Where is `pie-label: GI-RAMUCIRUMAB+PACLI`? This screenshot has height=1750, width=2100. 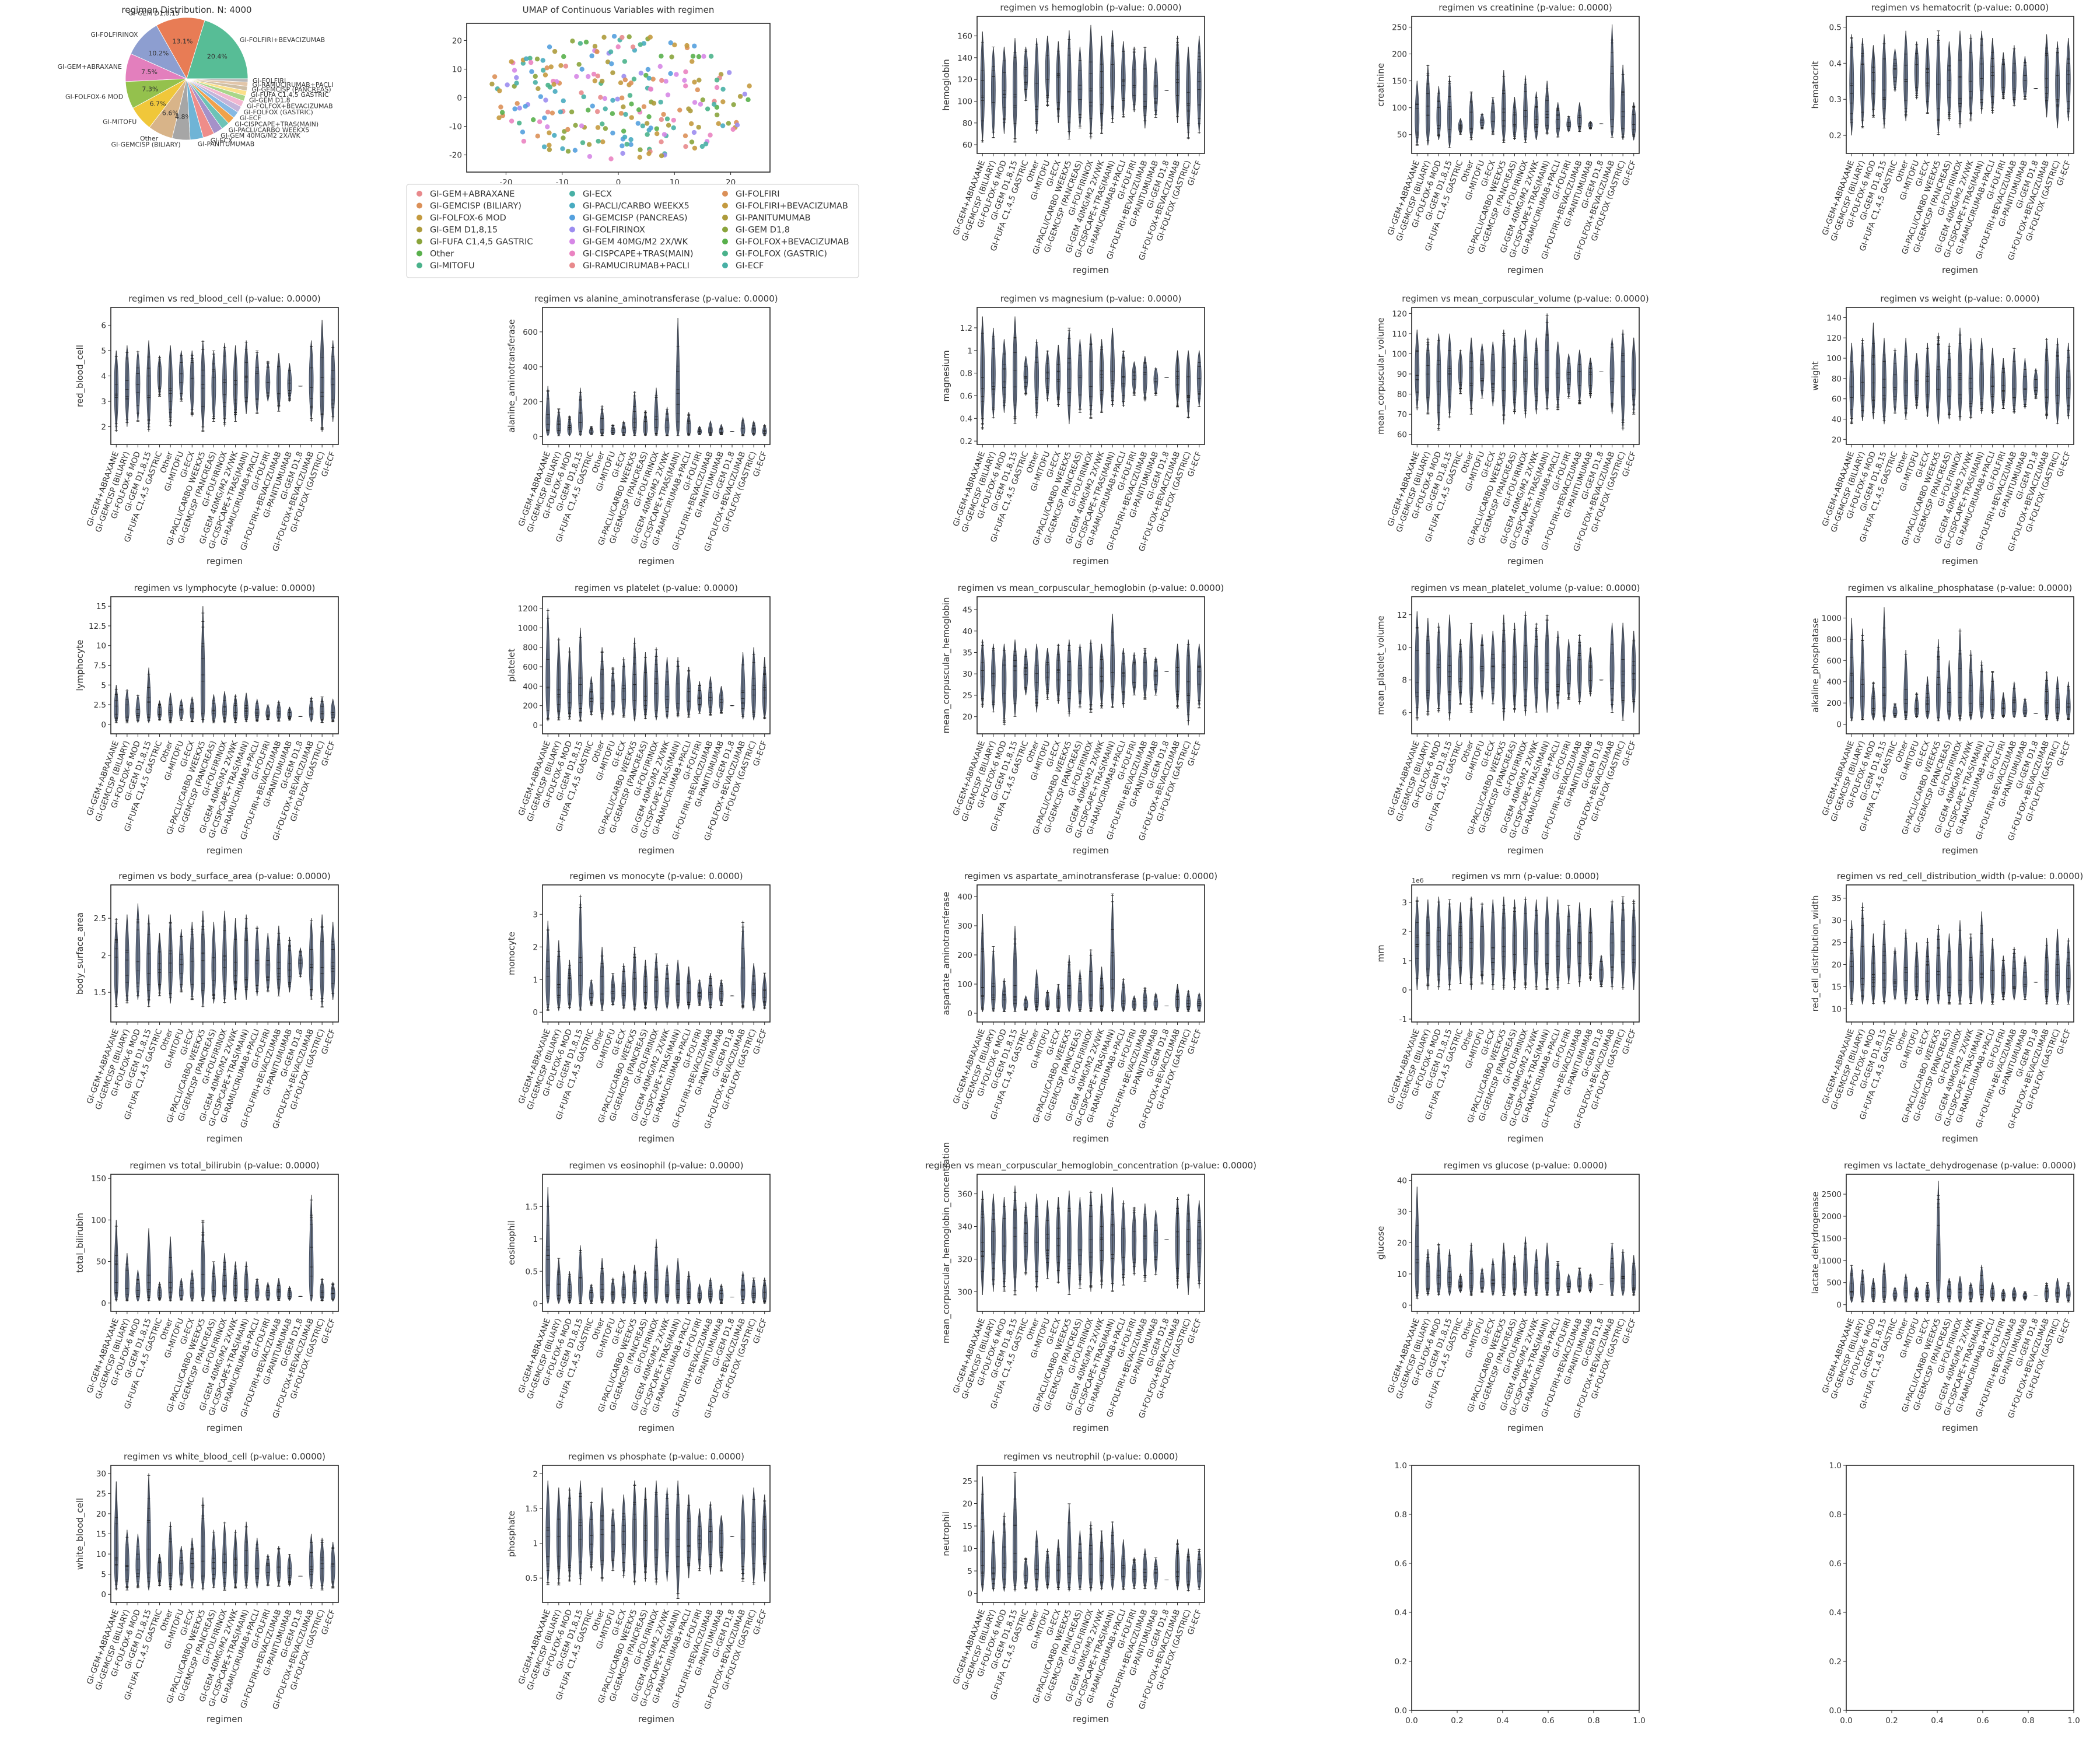
pie-label: GI-RAMUCIRUMAB+PACLI is located at coordinates (293, 85).